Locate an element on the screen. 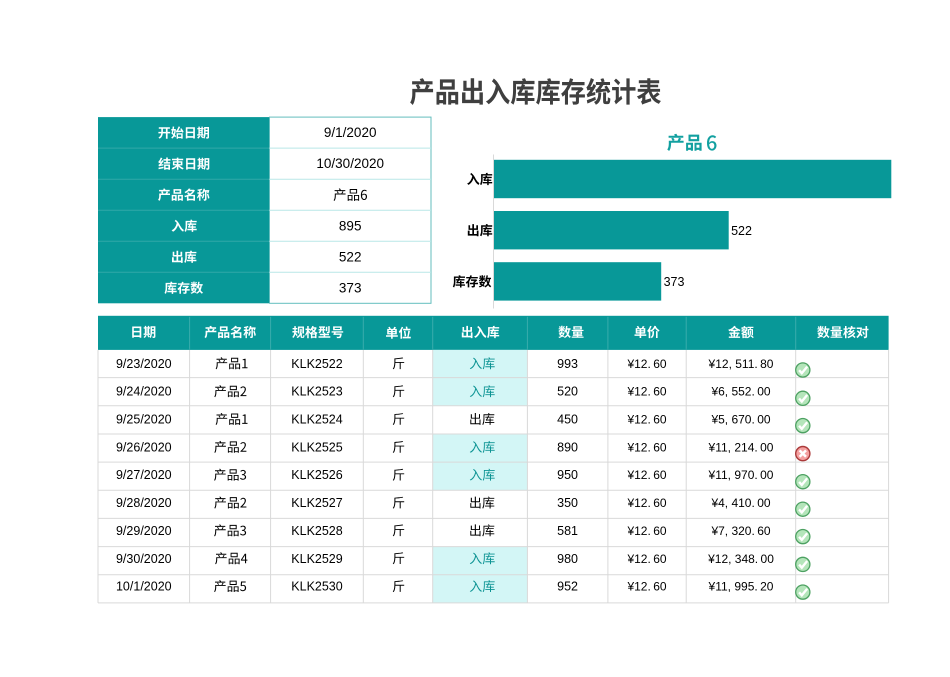 The width and height of the screenshot is (950, 677). svg-text: KLK2526 is located at coordinates (316, 475).